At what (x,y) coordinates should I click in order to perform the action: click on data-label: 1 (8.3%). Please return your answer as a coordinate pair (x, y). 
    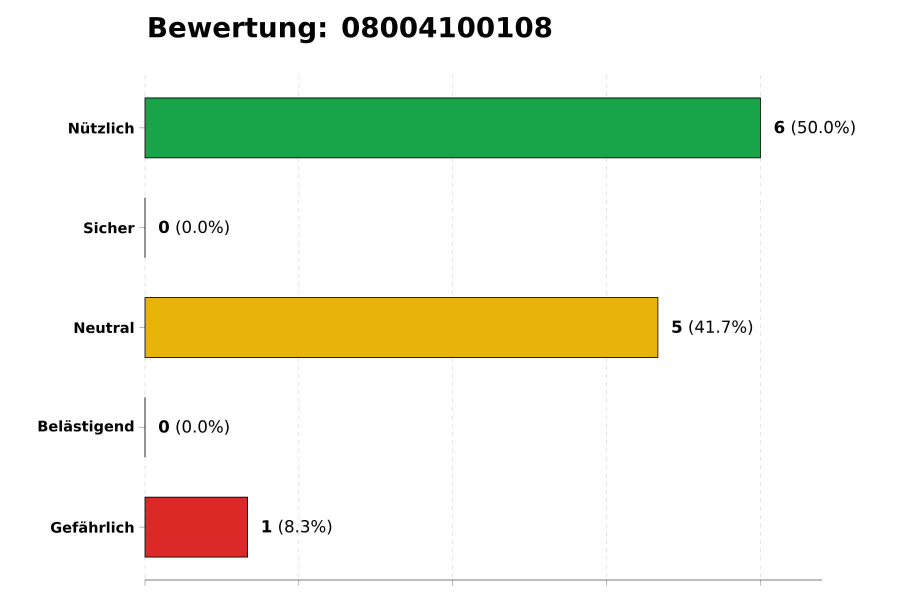
    Looking at the image, I should click on (297, 527).